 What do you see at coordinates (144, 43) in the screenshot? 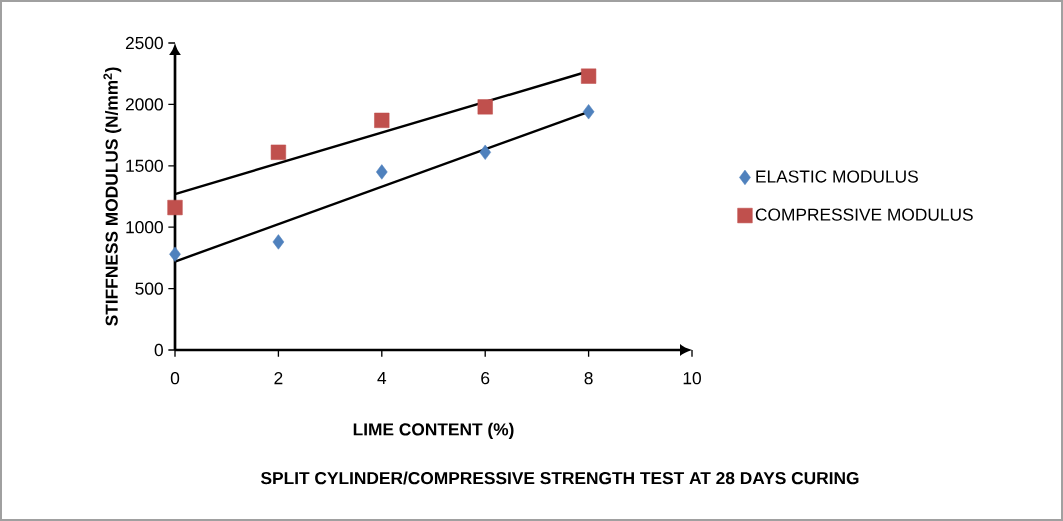
I see `y-tick-label: 2500` at bounding box center [144, 43].